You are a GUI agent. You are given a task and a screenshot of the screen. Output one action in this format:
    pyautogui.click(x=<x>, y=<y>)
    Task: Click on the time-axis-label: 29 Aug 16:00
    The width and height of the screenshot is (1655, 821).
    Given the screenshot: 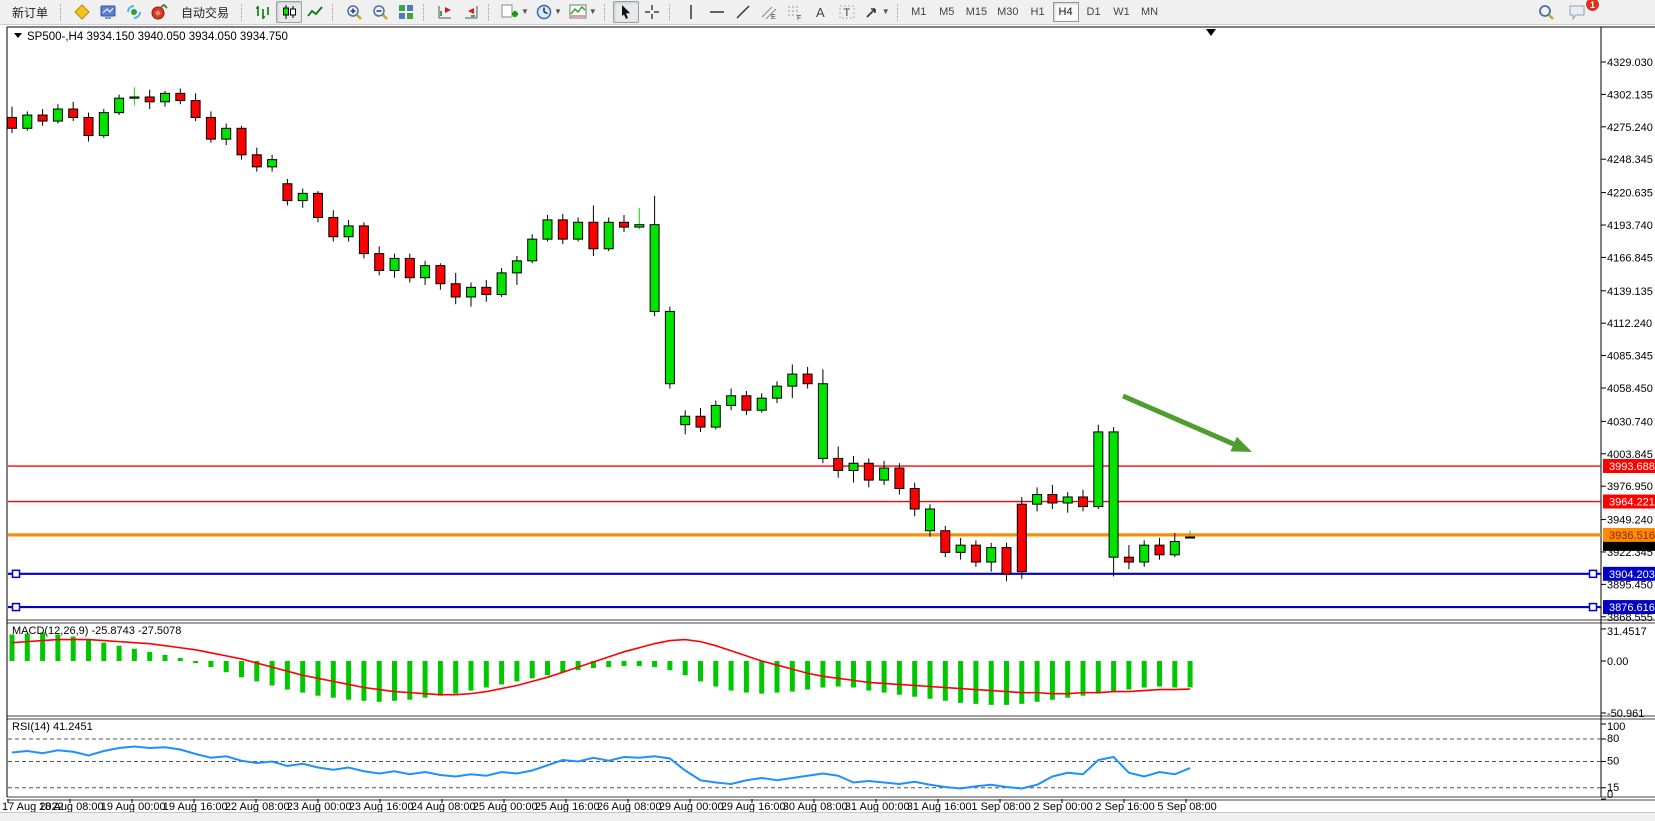 What is the action you would take?
    pyautogui.click(x=753, y=807)
    